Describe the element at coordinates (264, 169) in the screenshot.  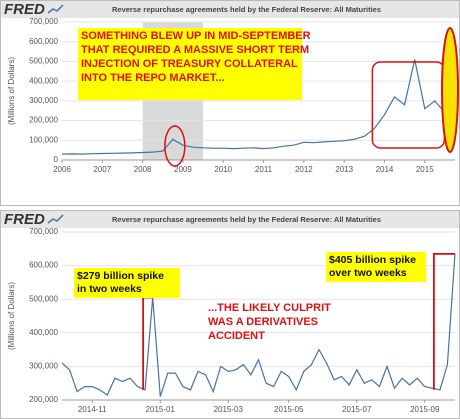
I see `x-tick-label: 2011` at that location.